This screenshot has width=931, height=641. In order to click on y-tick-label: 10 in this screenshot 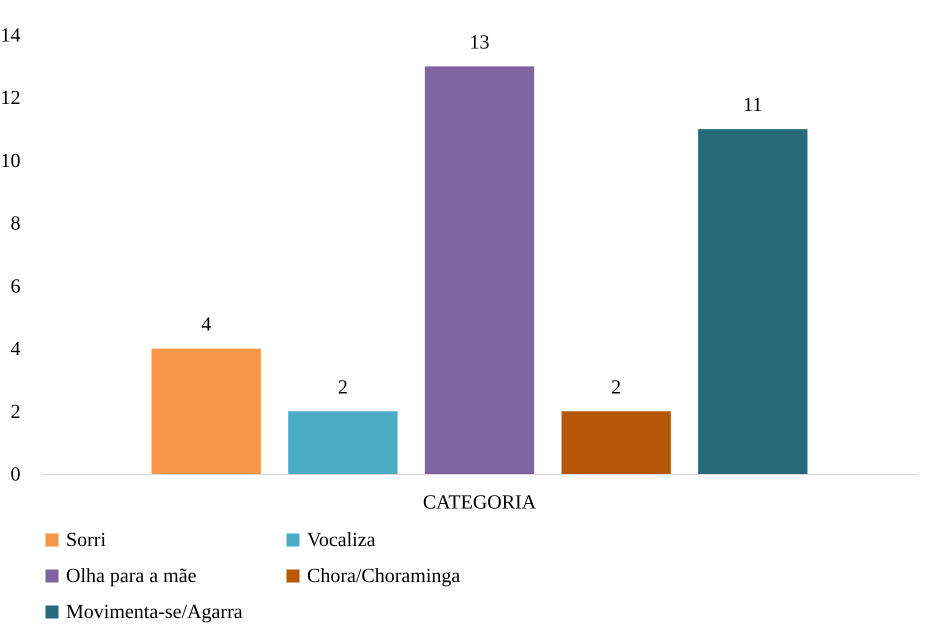, I will do `click(10, 161)`.